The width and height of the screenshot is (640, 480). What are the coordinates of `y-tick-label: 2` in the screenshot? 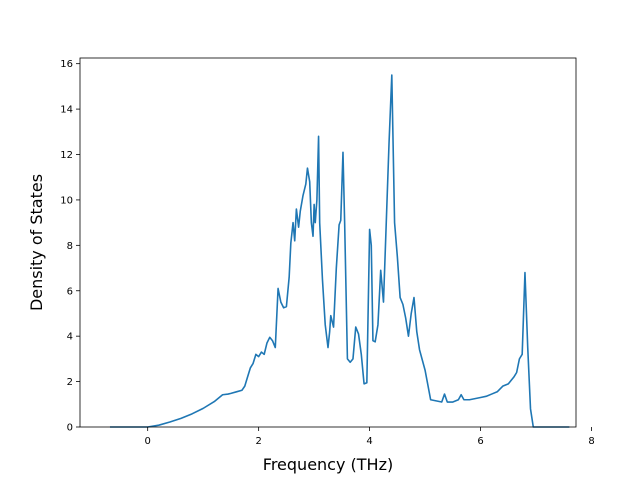 It's located at (70, 382).